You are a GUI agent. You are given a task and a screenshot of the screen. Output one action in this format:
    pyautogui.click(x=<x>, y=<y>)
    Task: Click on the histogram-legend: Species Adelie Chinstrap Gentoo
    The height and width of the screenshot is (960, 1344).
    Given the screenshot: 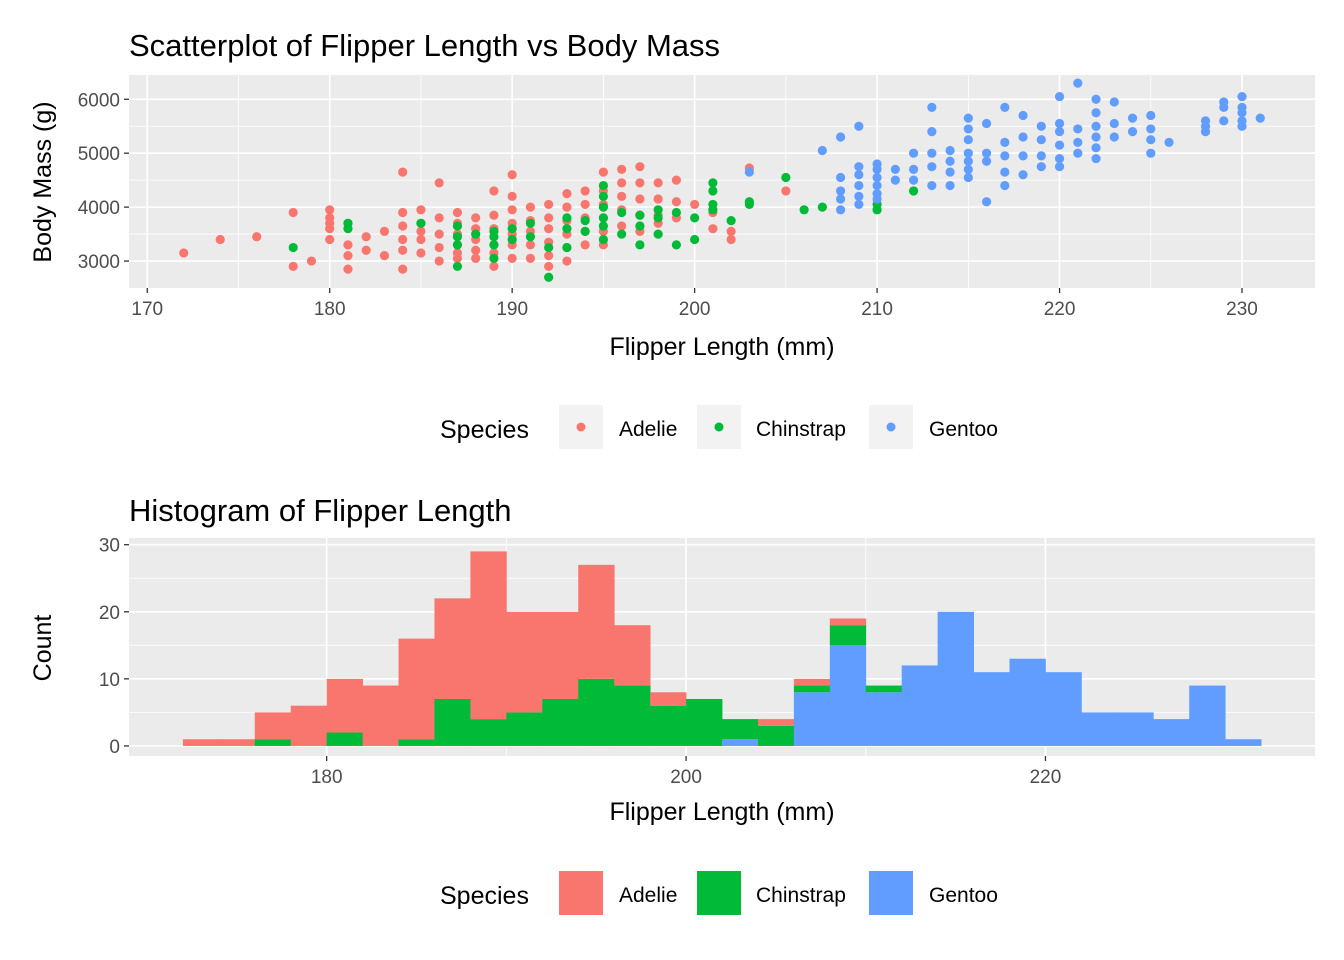 What is the action you would take?
    pyautogui.click(x=719, y=893)
    